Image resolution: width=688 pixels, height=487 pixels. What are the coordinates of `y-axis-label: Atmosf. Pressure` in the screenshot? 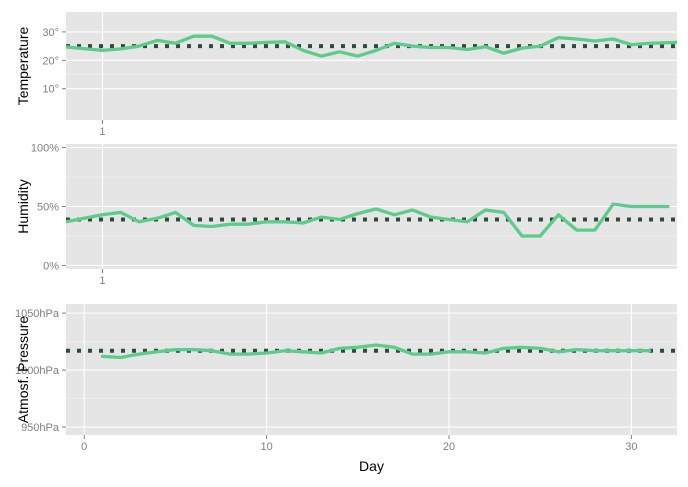 It's located at (23, 370).